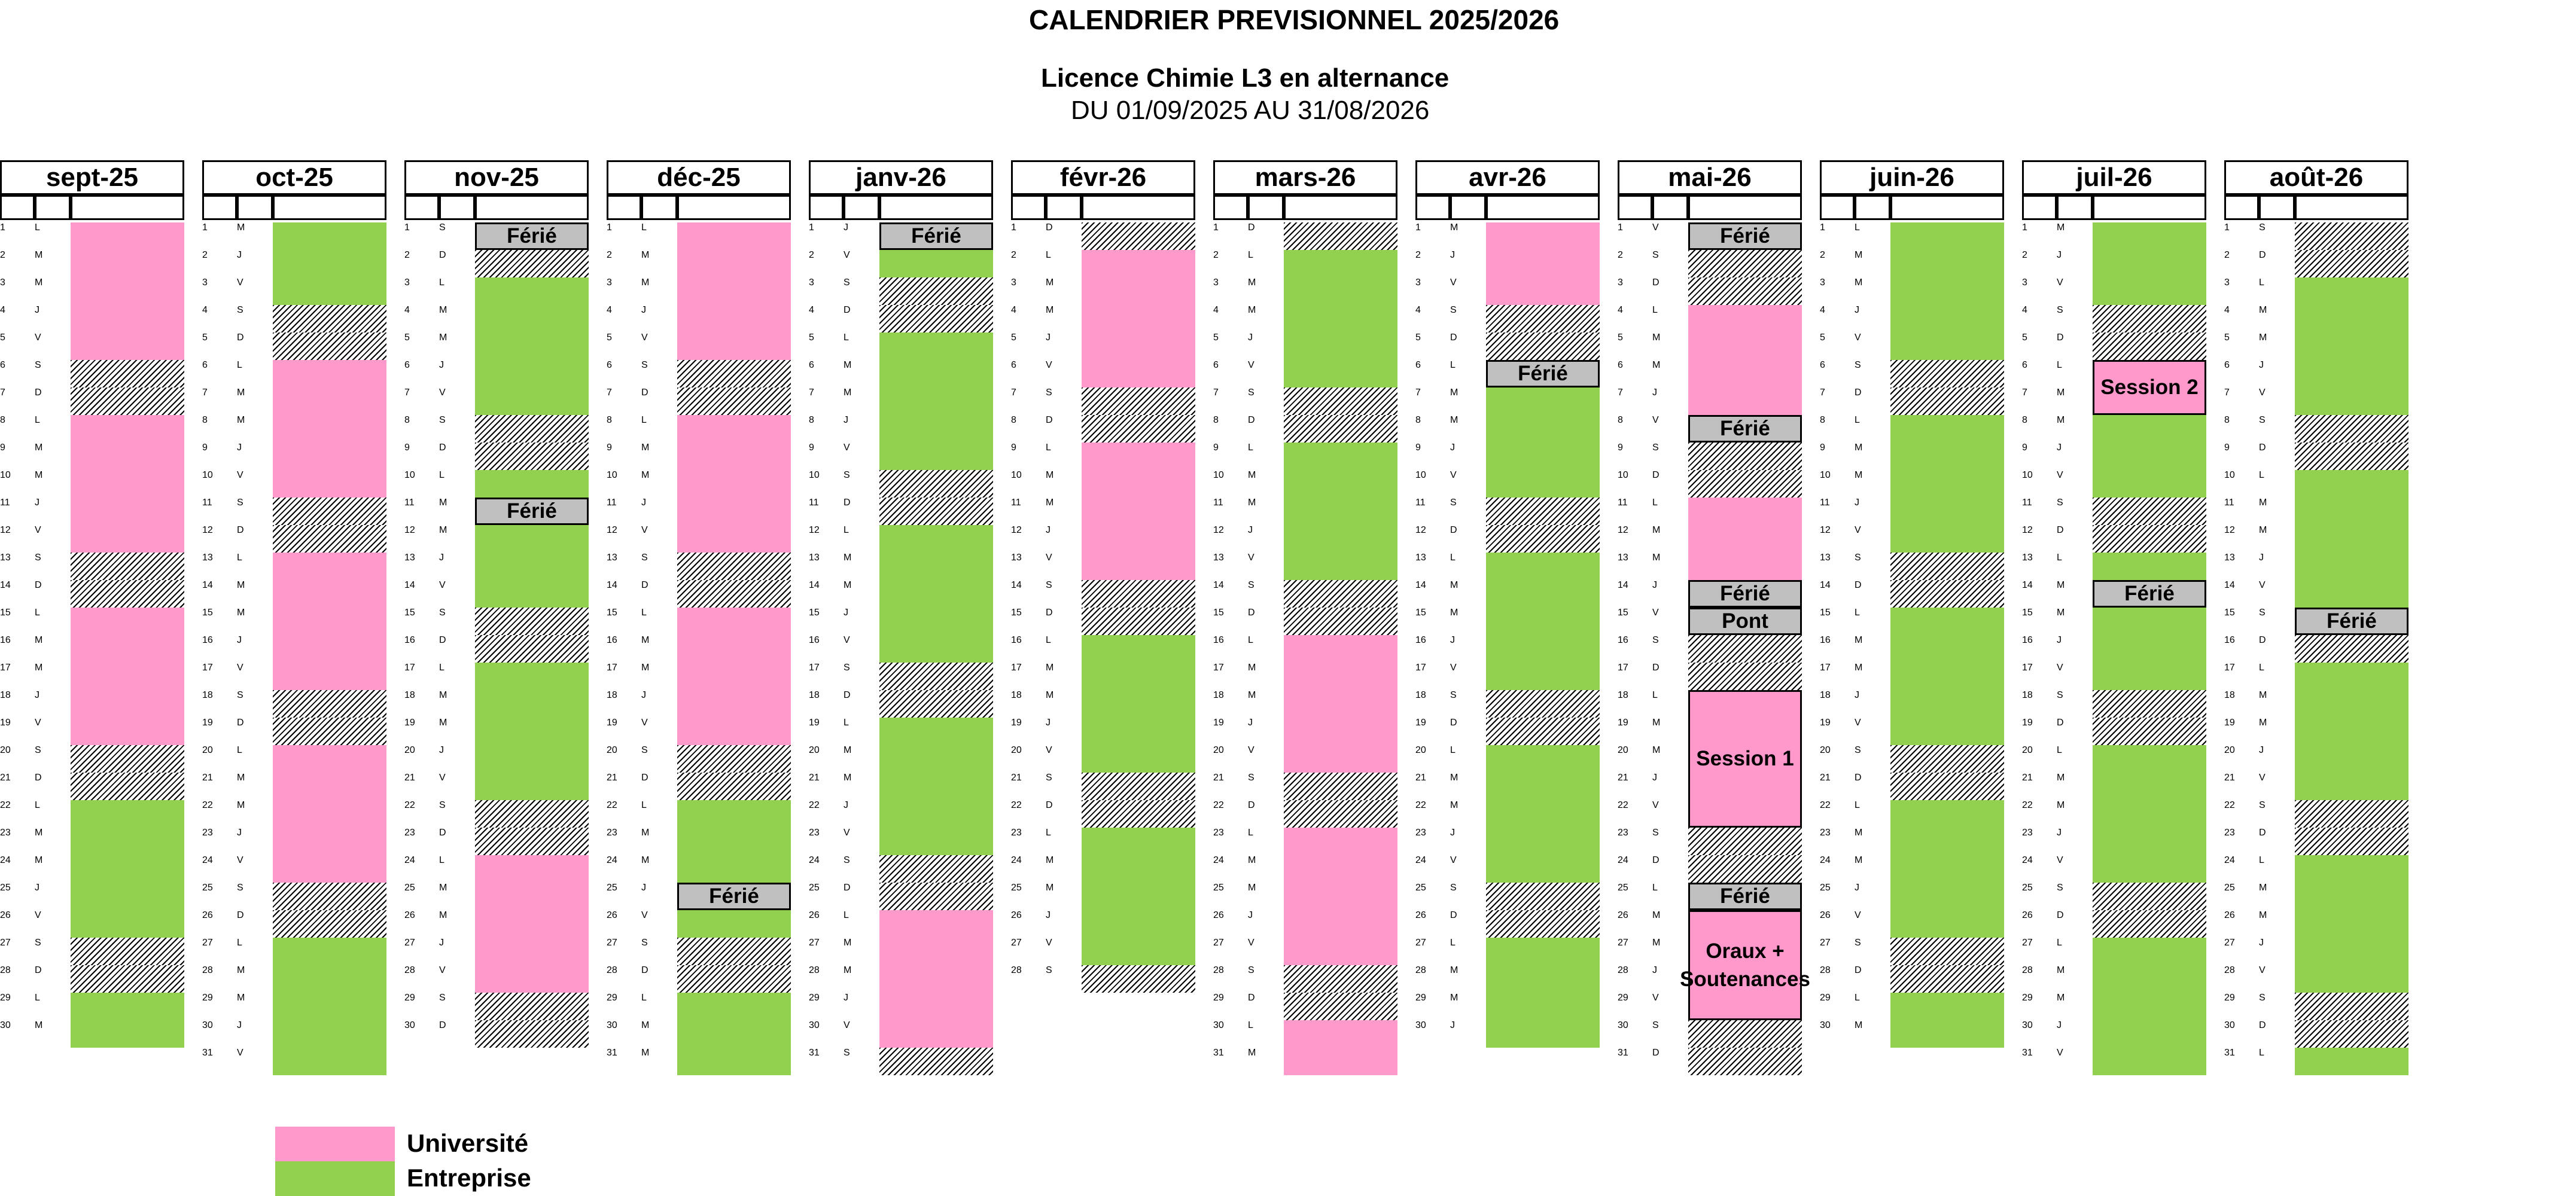  What do you see at coordinates (5, 778) in the screenshot?
I see `day-number: 21` at bounding box center [5, 778].